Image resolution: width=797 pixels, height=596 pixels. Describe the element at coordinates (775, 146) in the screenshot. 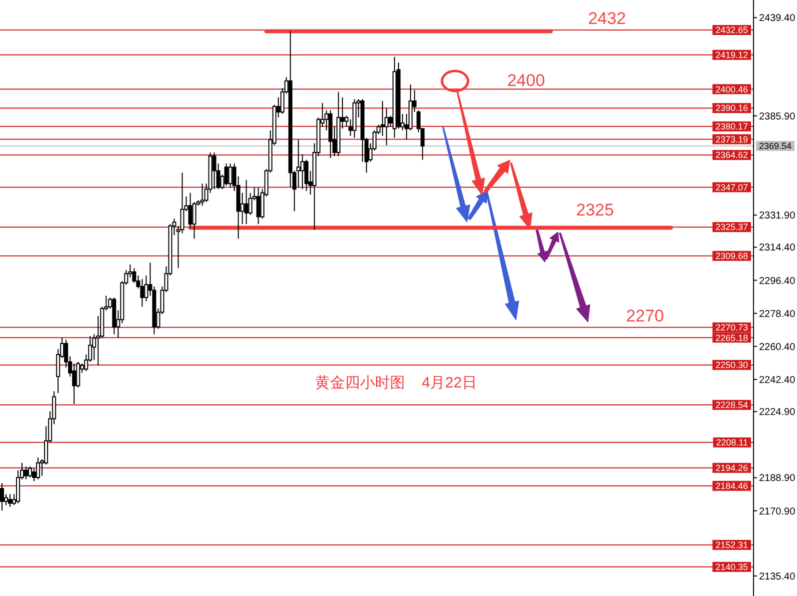

I see `ref-line-label: 2369.54` at that location.